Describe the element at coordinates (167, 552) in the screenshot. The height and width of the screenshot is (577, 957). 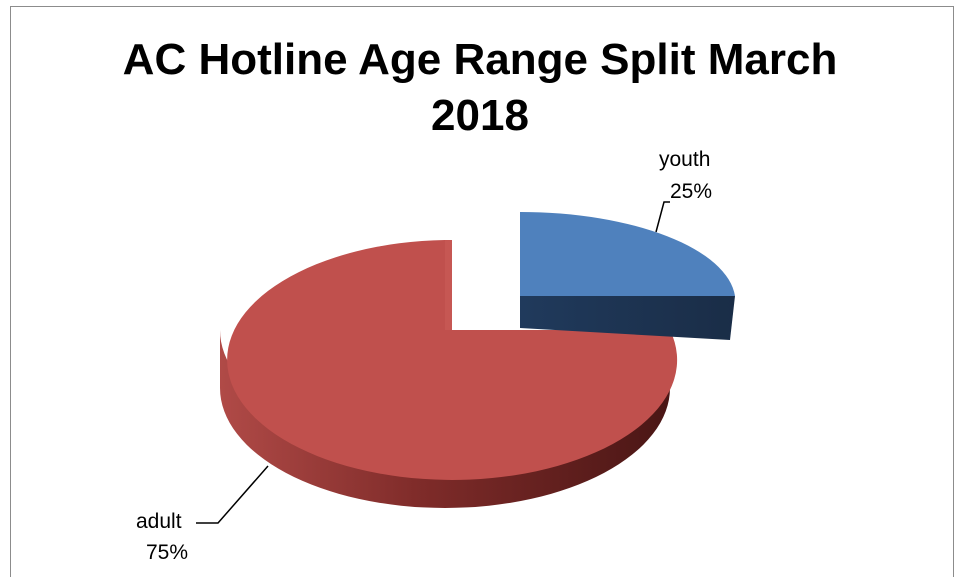
I see `data-label-adult-percent: 75%` at that location.